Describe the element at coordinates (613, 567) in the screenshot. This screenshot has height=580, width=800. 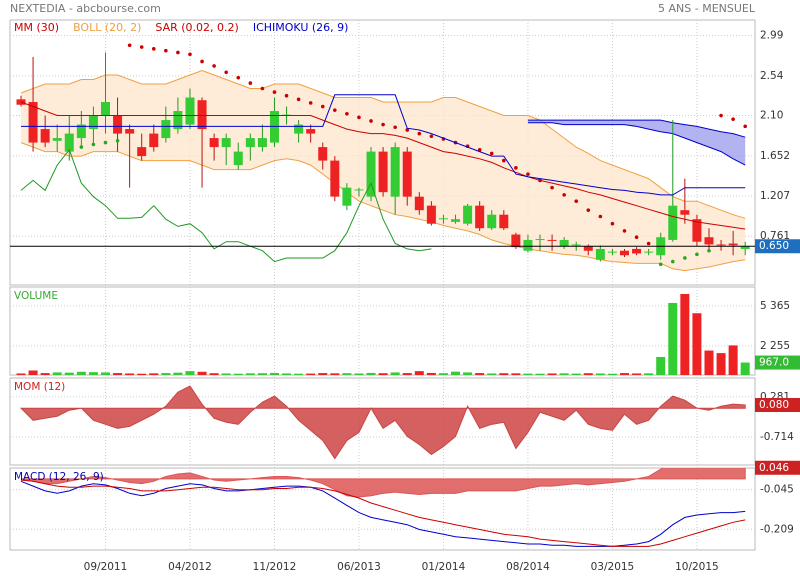
I see `x-tick-label: 03/2015` at that location.